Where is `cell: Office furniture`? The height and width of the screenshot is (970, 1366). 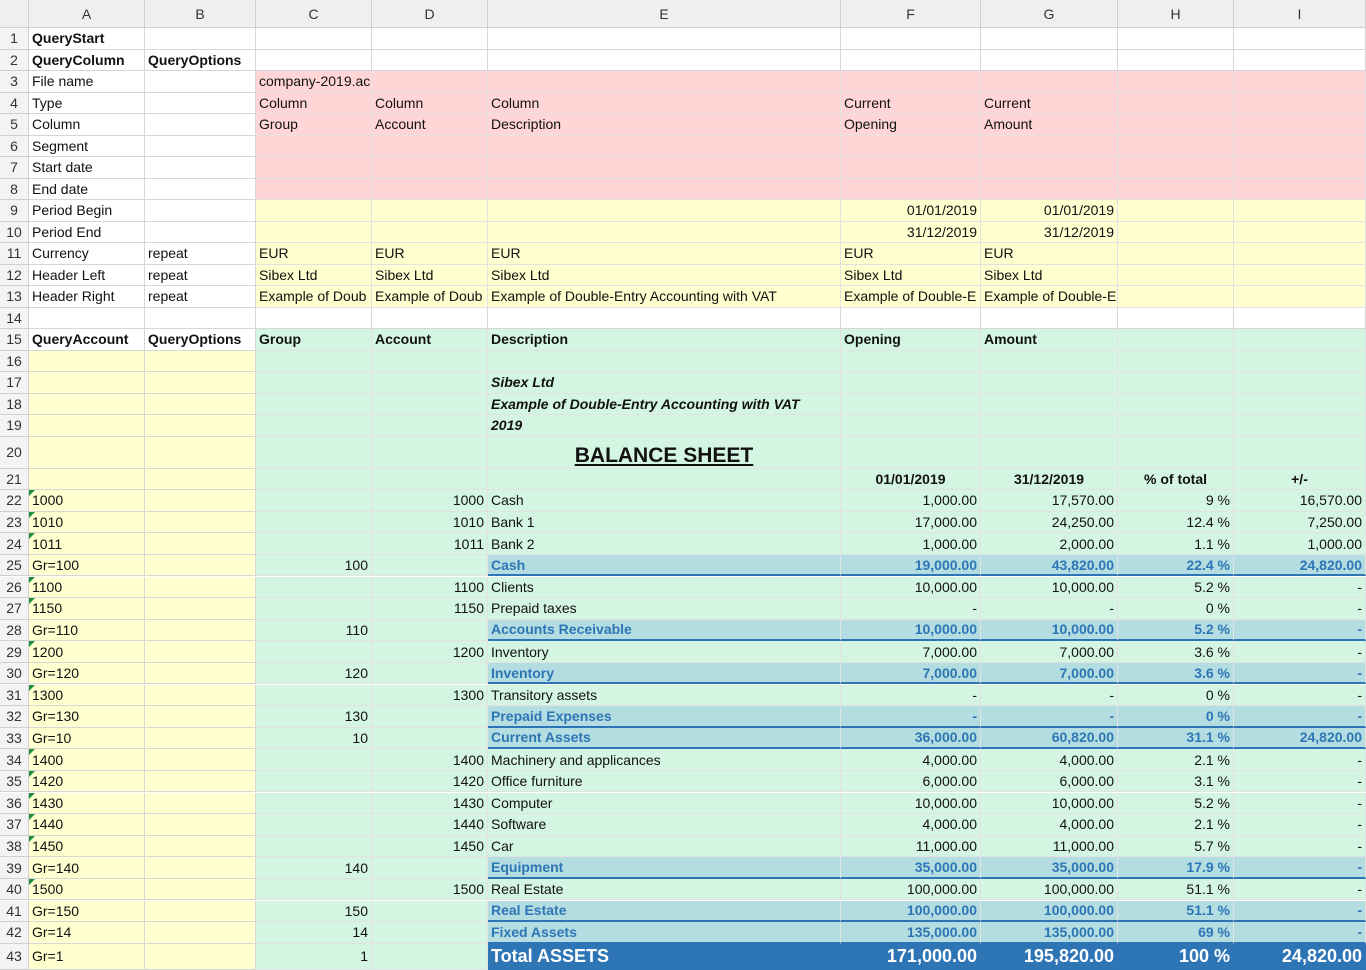
cell: Office furniture is located at coordinates (664, 781).